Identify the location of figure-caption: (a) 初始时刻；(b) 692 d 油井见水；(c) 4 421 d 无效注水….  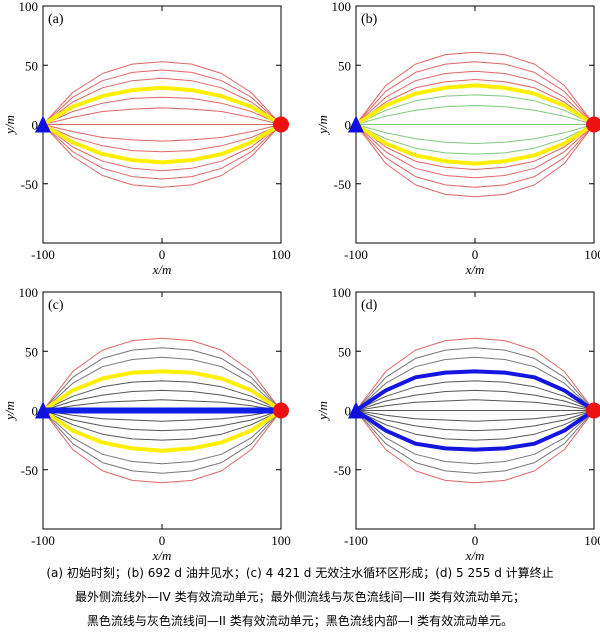
(300, 598).